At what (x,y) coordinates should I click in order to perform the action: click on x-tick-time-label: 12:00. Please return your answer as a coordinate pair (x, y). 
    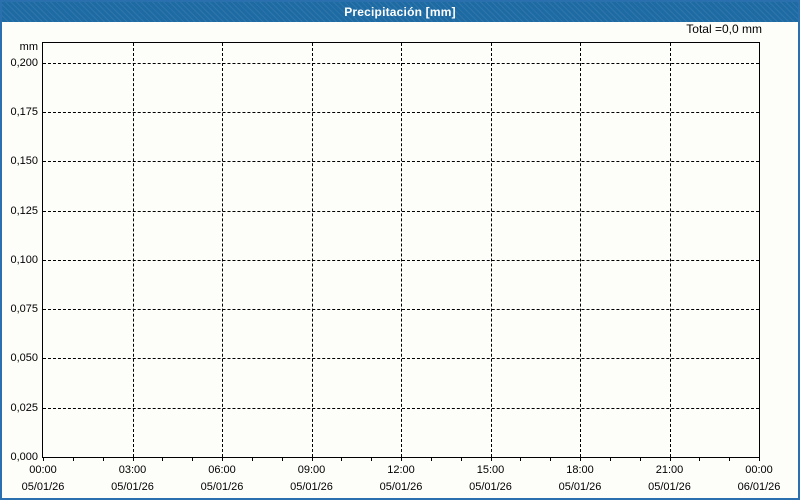
    Looking at the image, I should click on (401, 470).